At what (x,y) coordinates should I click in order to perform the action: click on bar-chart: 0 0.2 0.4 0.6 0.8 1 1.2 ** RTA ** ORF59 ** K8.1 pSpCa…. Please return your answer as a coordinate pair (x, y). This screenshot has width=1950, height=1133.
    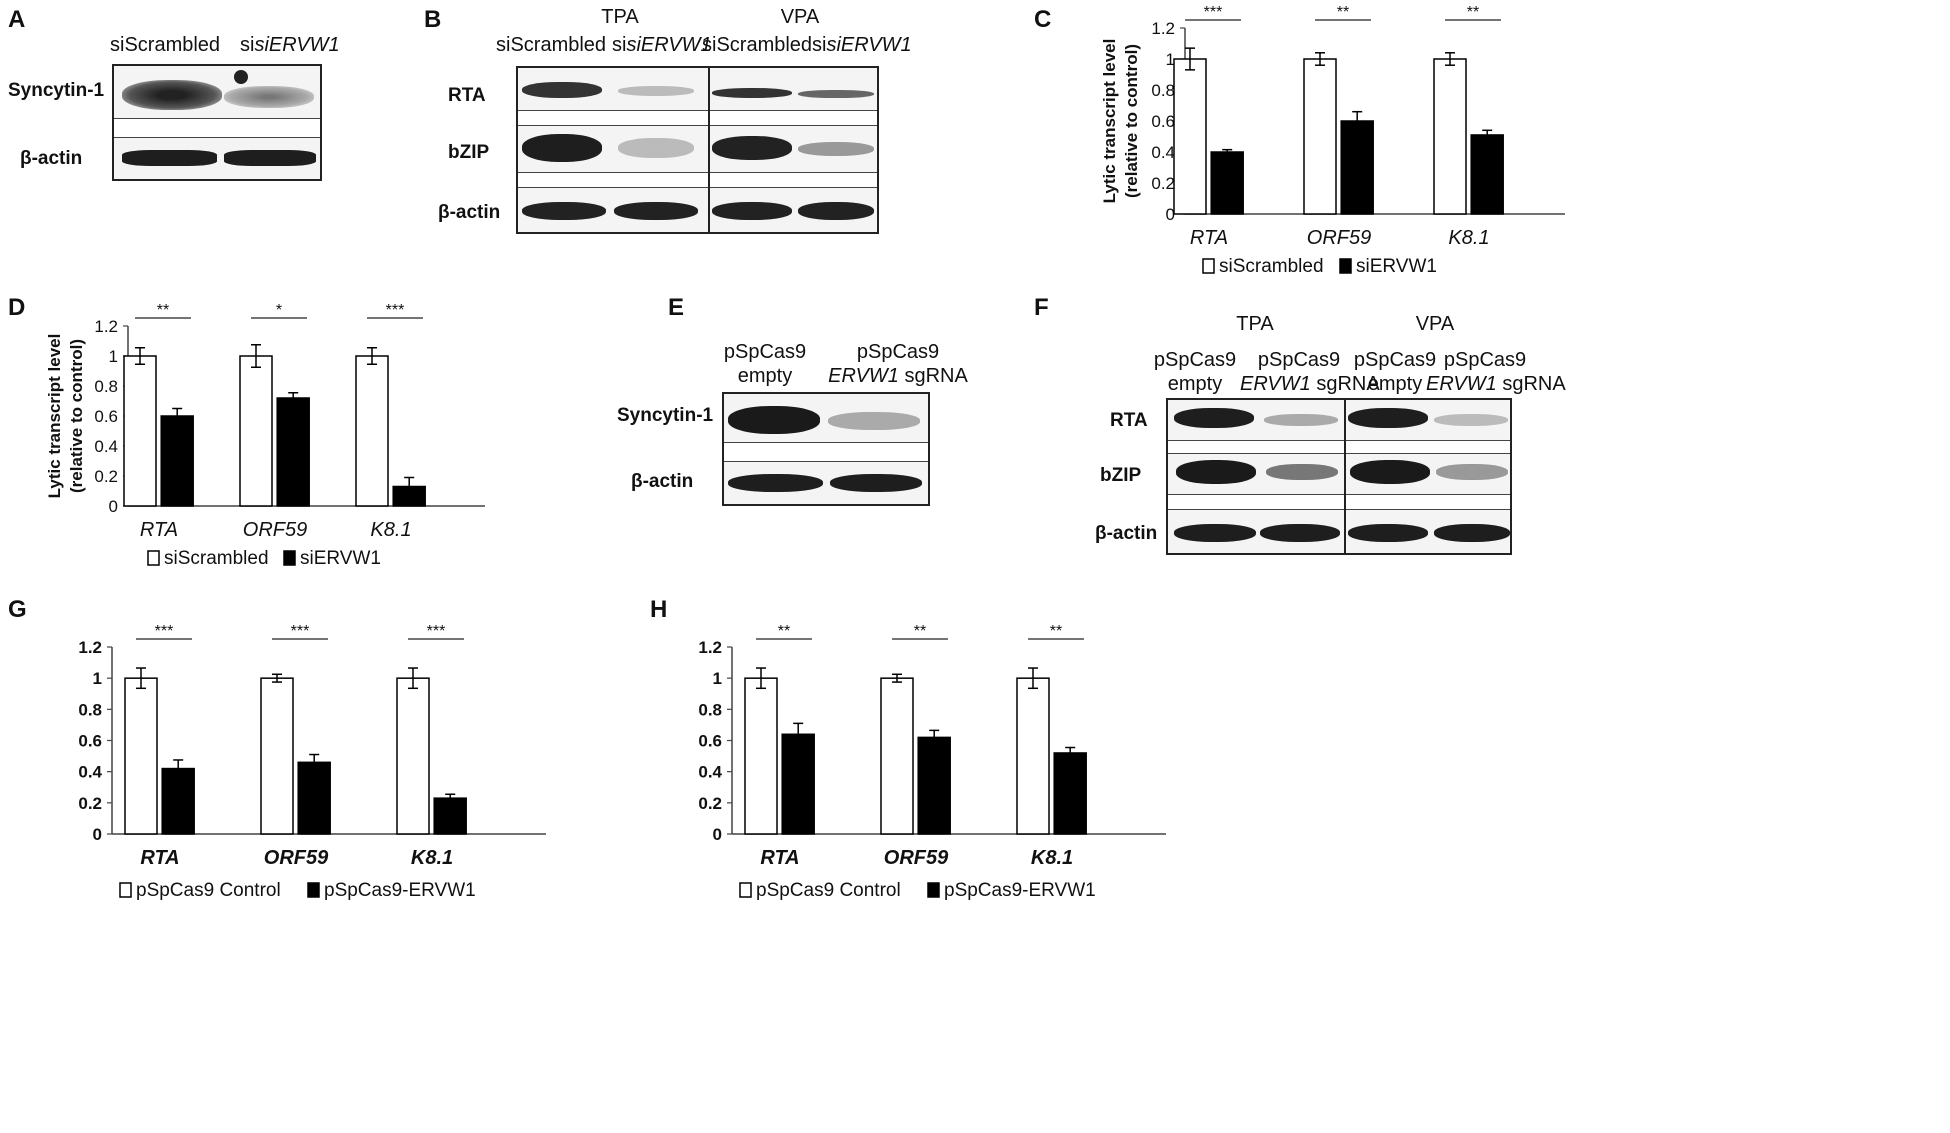
    Looking at the image, I should click on (932, 762).